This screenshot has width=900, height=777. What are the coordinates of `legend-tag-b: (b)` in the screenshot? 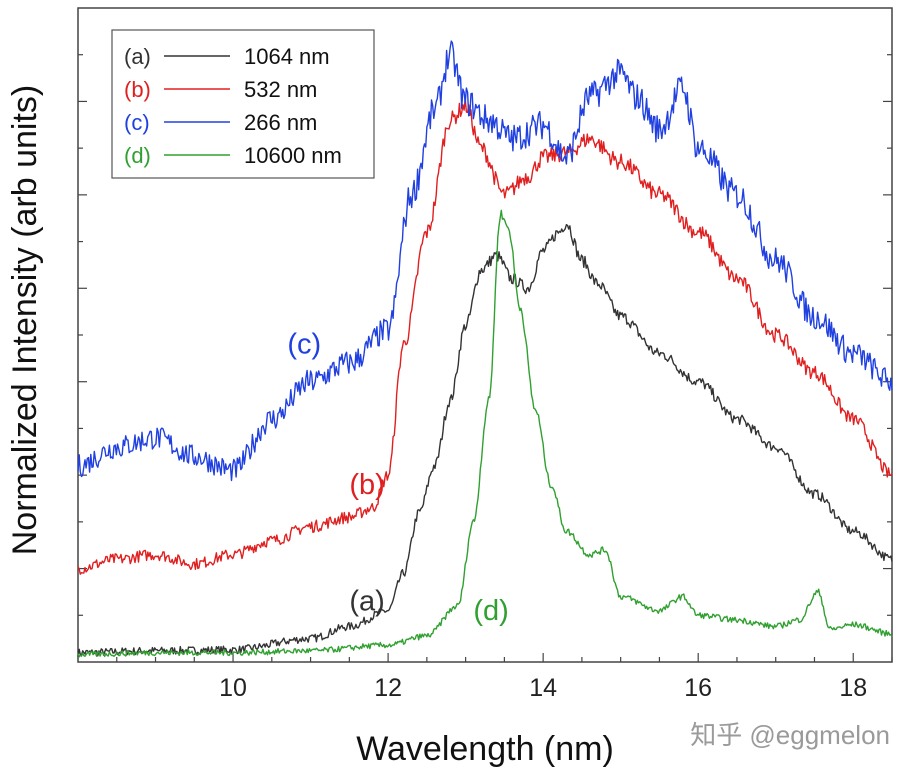 It's located at (137, 89).